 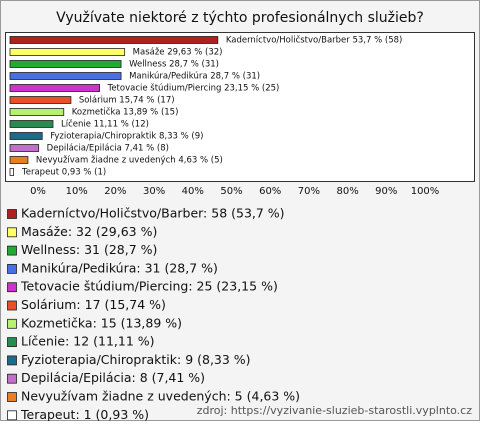 I want to click on legend-label: Wellness: 31 (28,7 %), so click(x=89, y=249).